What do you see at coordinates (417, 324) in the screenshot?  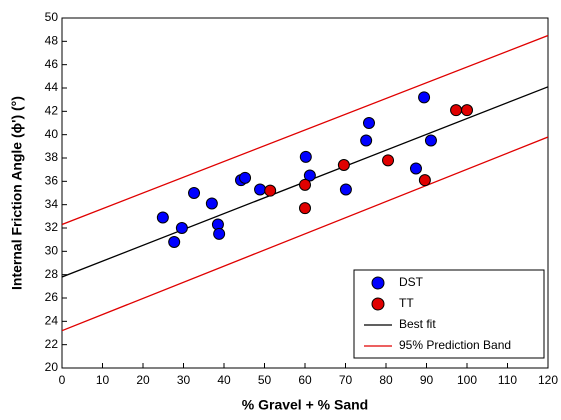 I see `legend-label: Best fit` at bounding box center [417, 324].